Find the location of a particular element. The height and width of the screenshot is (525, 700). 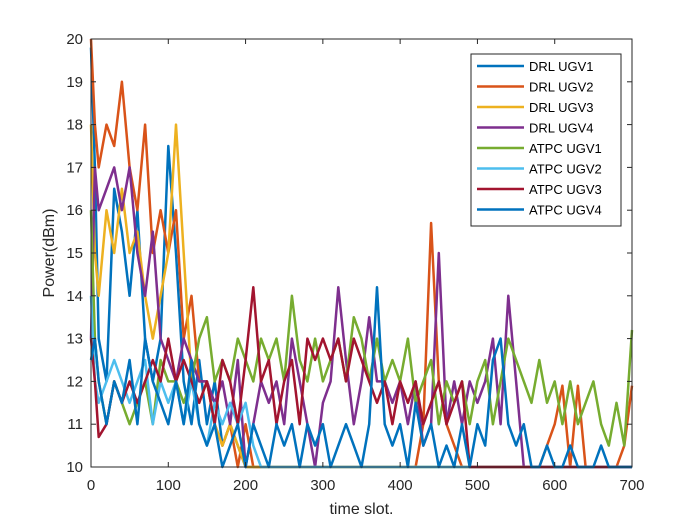

y-tick-label: 18 is located at coordinates (74, 125).